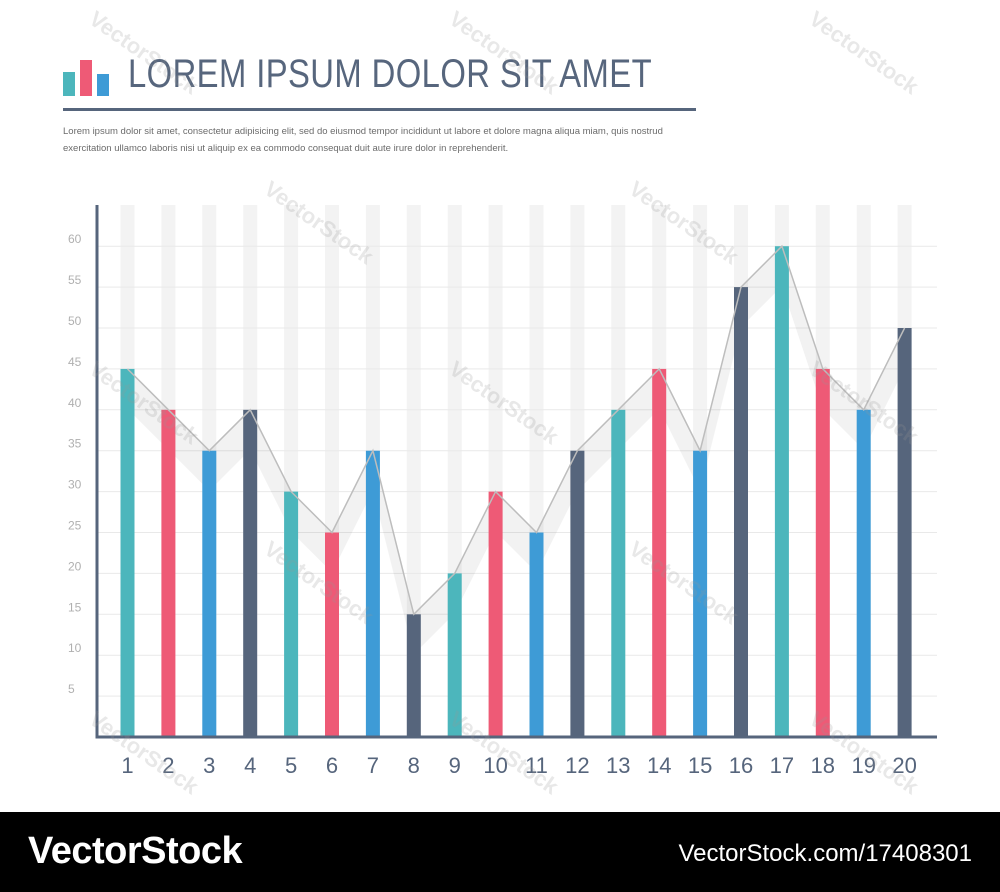 Image resolution: width=1000 pixels, height=892 pixels. I want to click on x-tick-label: 7, so click(373, 765).